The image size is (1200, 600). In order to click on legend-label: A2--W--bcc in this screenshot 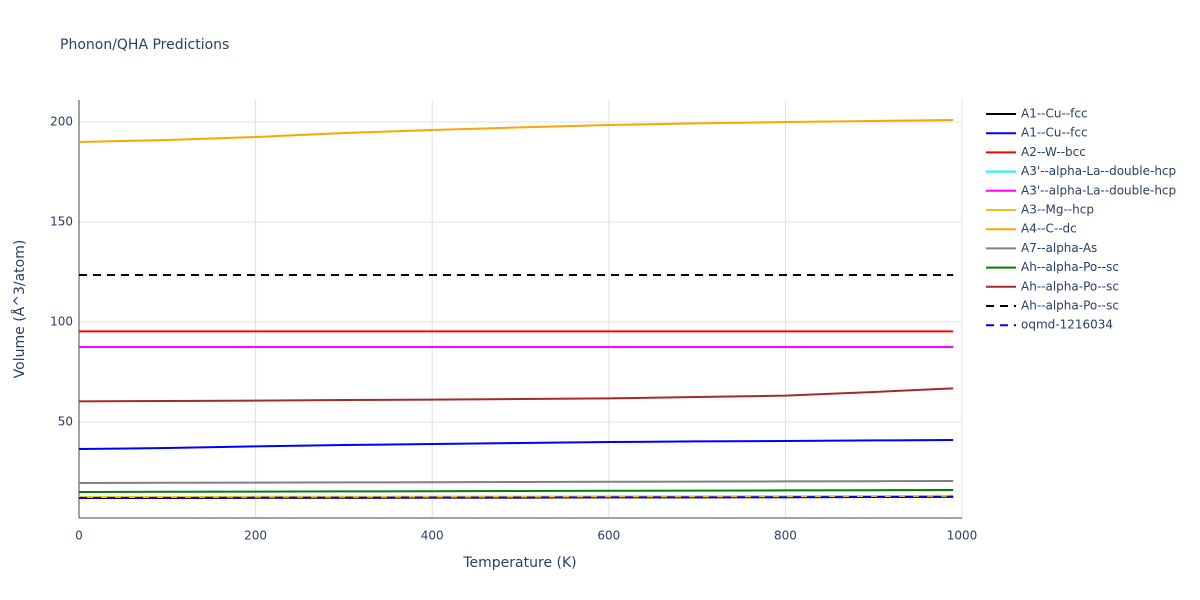, I will do `click(1053, 152)`.